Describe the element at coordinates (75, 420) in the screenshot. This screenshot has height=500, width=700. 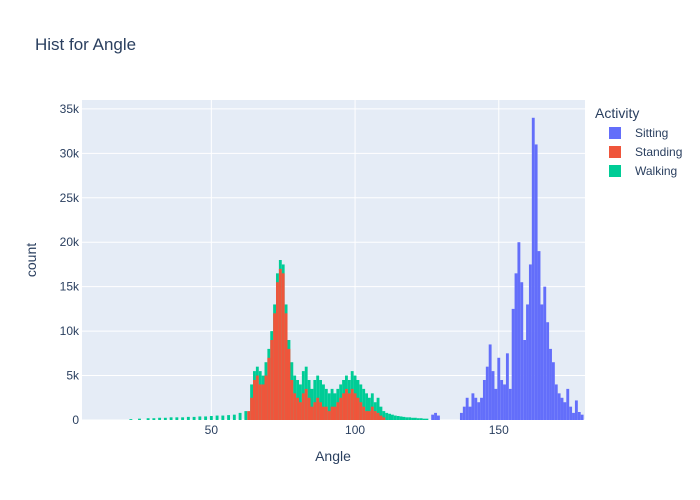
I see `y-tick-label: 0` at that location.